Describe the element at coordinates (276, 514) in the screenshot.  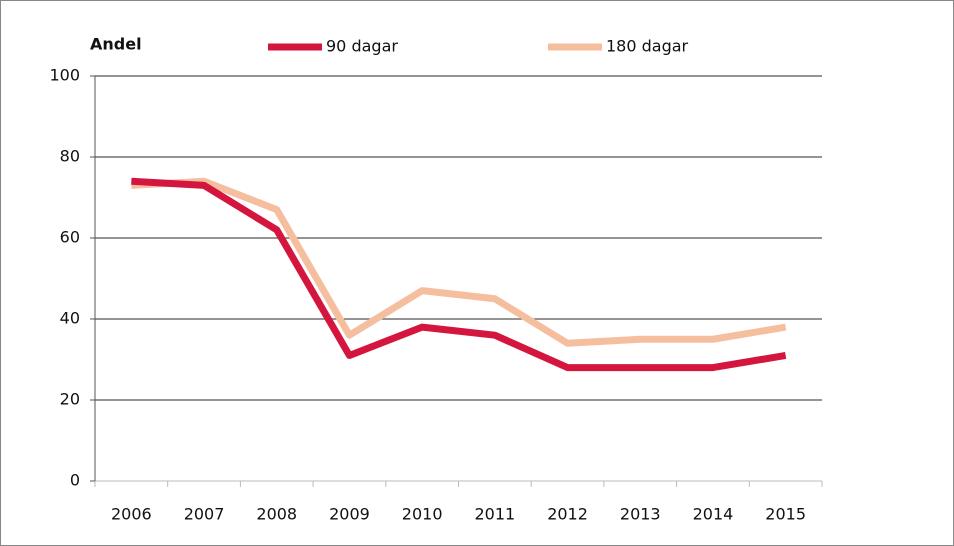
I see `x-tick-label: 2008` at that location.